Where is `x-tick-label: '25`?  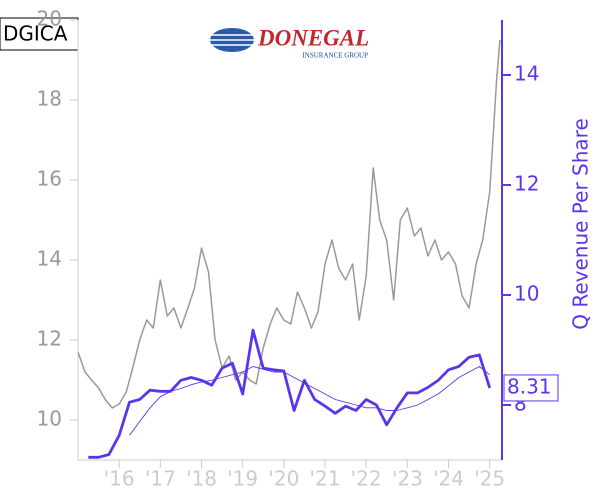 x-tick-label: '25 is located at coordinates (489, 479).